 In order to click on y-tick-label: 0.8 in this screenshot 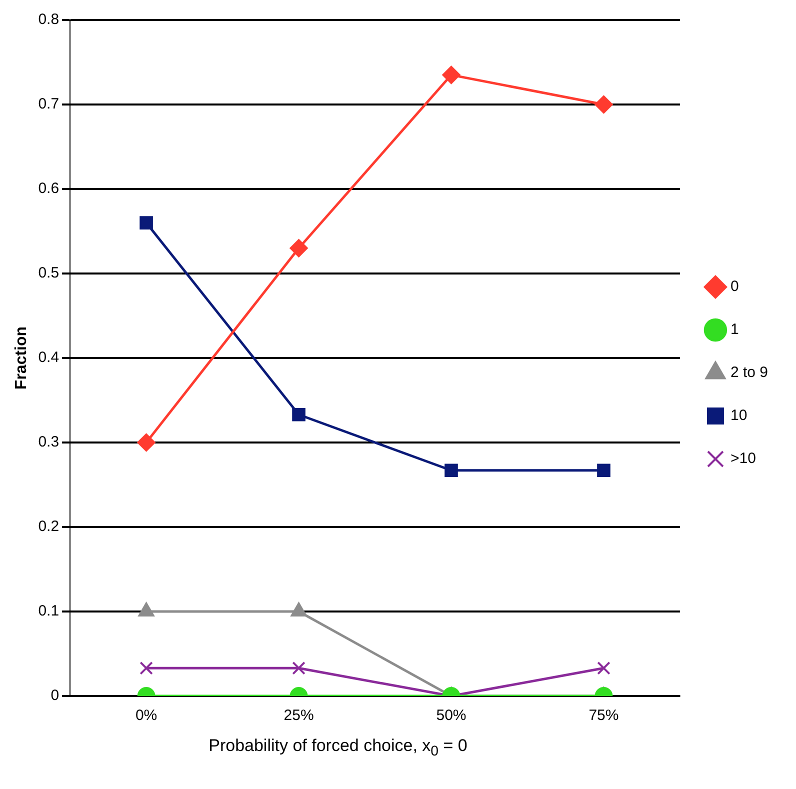, I will do `click(49, 19)`.